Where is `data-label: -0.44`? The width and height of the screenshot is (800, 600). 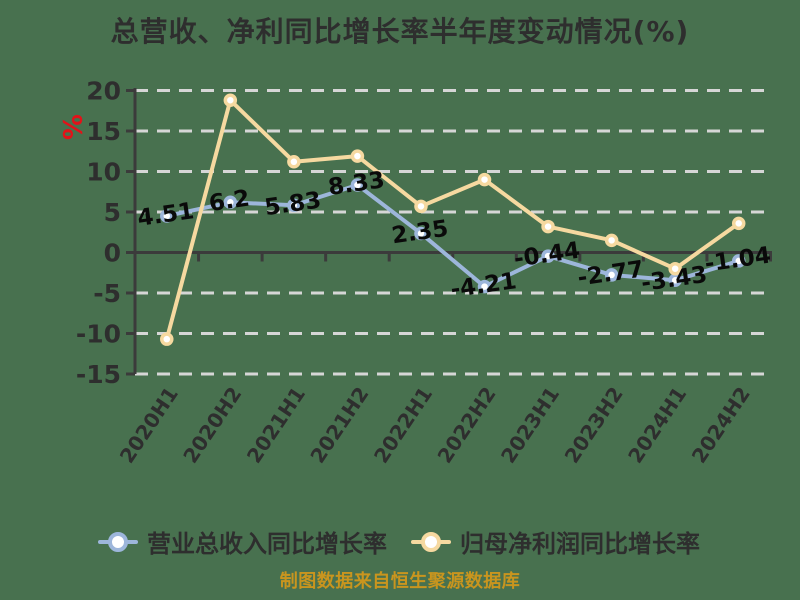 data-label: -0.44 is located at coordinates (546, 255).